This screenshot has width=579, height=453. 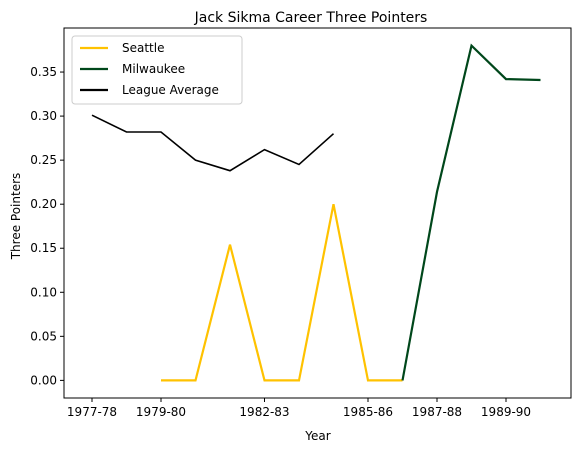 I want to click on legend: Seattle Milwaukee League Average, so click(x=157, y=70).